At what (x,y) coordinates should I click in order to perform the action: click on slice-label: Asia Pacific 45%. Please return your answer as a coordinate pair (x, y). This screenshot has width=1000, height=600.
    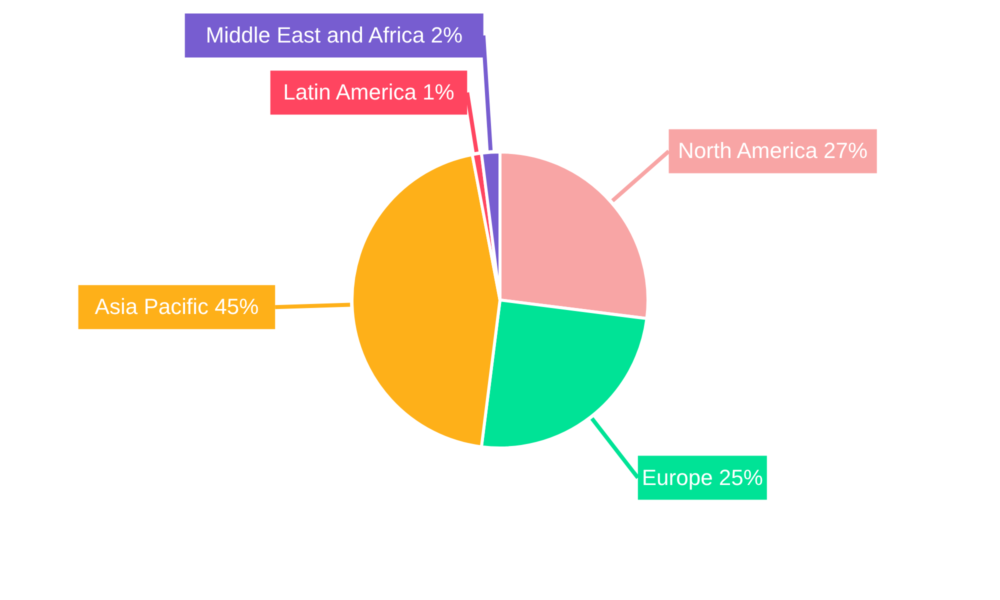
    Looking at the image, I should click on (176, 307).